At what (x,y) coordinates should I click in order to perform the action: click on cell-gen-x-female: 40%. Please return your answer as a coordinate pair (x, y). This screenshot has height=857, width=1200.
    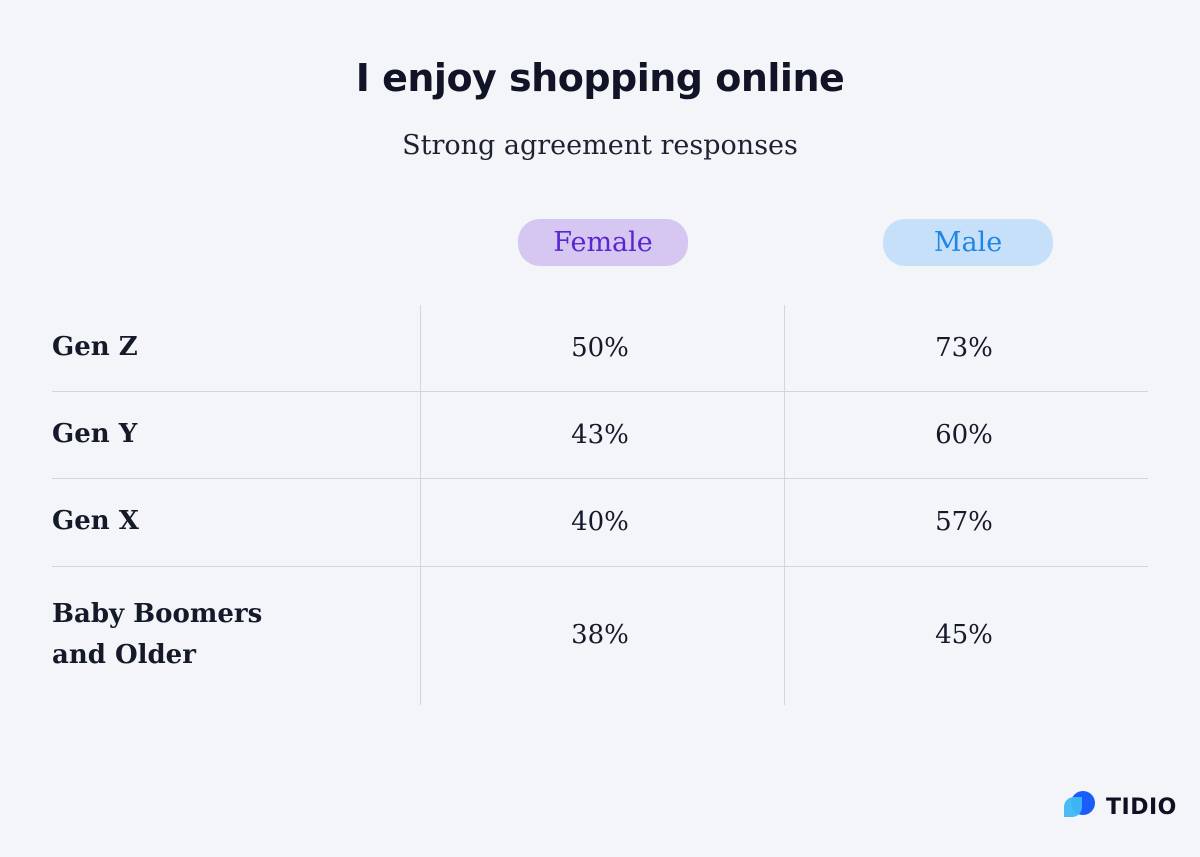
    Looking at the image, I should click on (600, 522).